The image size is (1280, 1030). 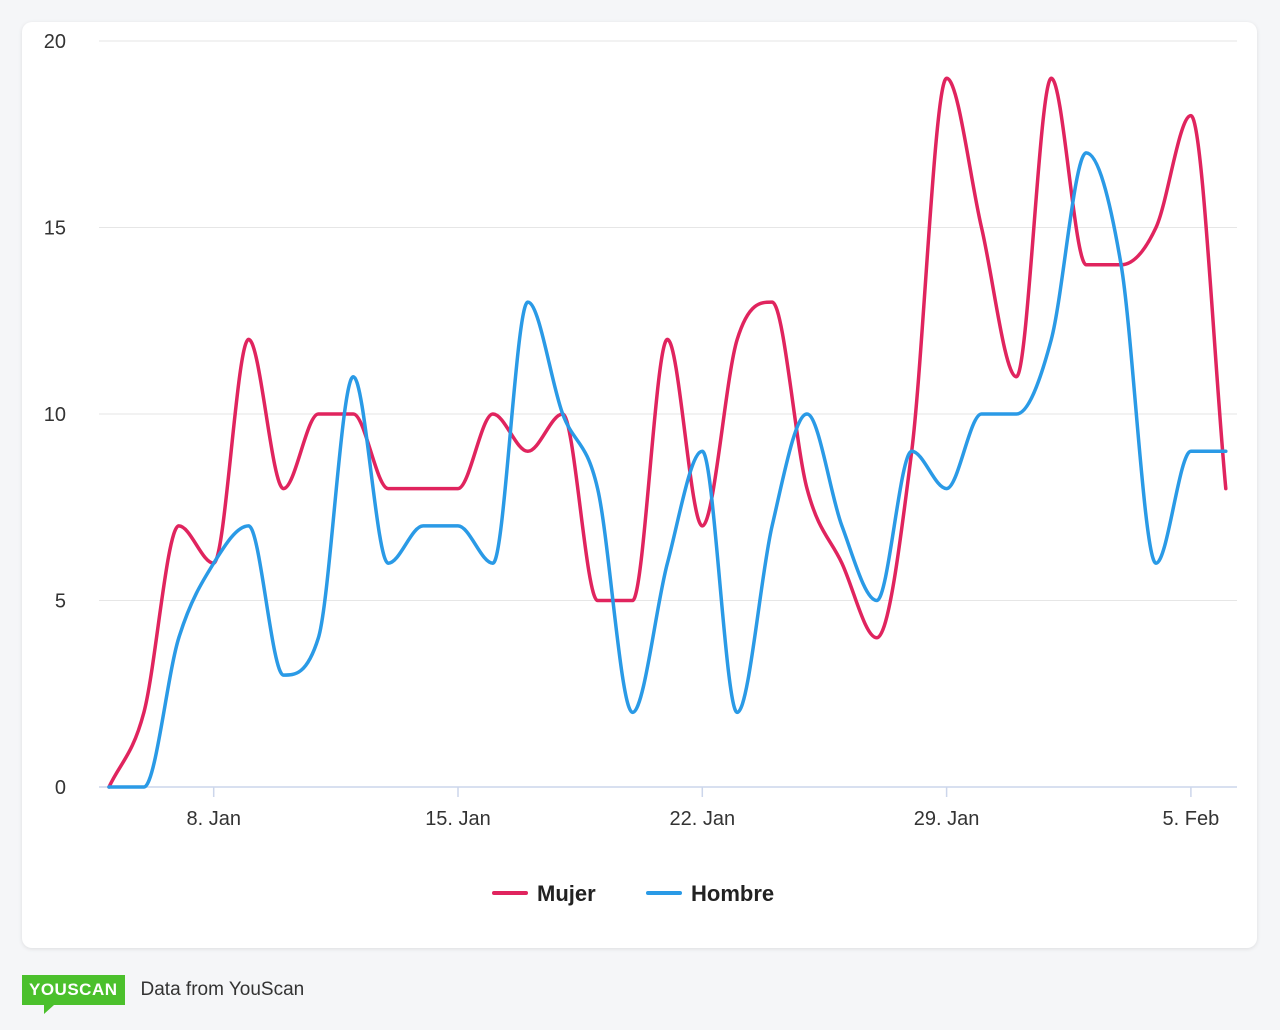 What do you see at coordinates (732, 893) in the screenshot?
I see `legend-label-hombre: Hombre` at bounding box center [732, 893].